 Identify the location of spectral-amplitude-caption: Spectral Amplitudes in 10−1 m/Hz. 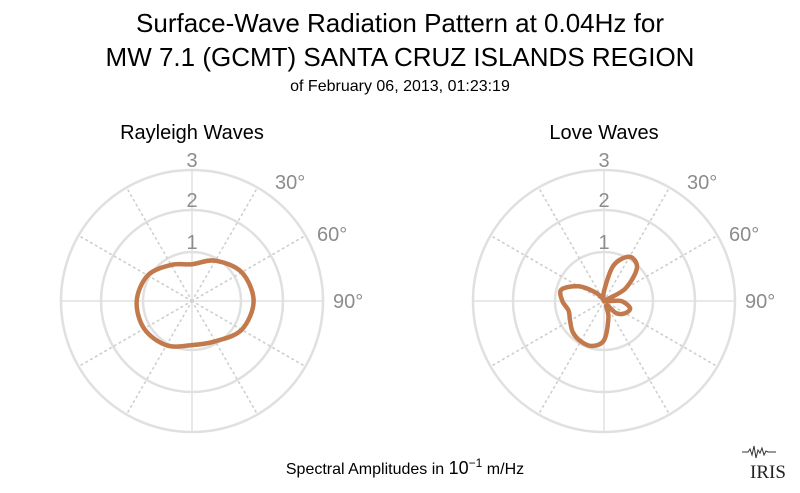
(405, 467).